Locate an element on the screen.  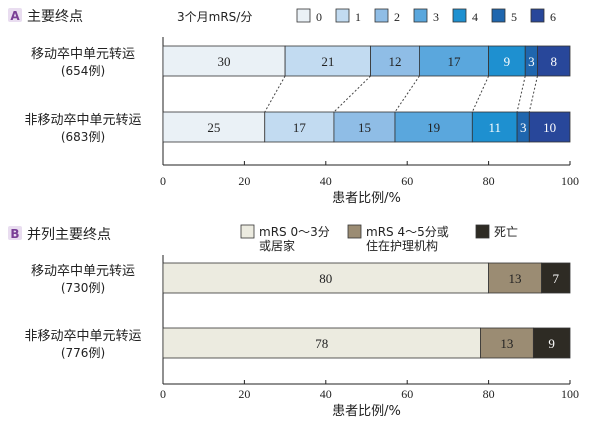
bar-value-label: 8 is located at coordinates (553, 61).